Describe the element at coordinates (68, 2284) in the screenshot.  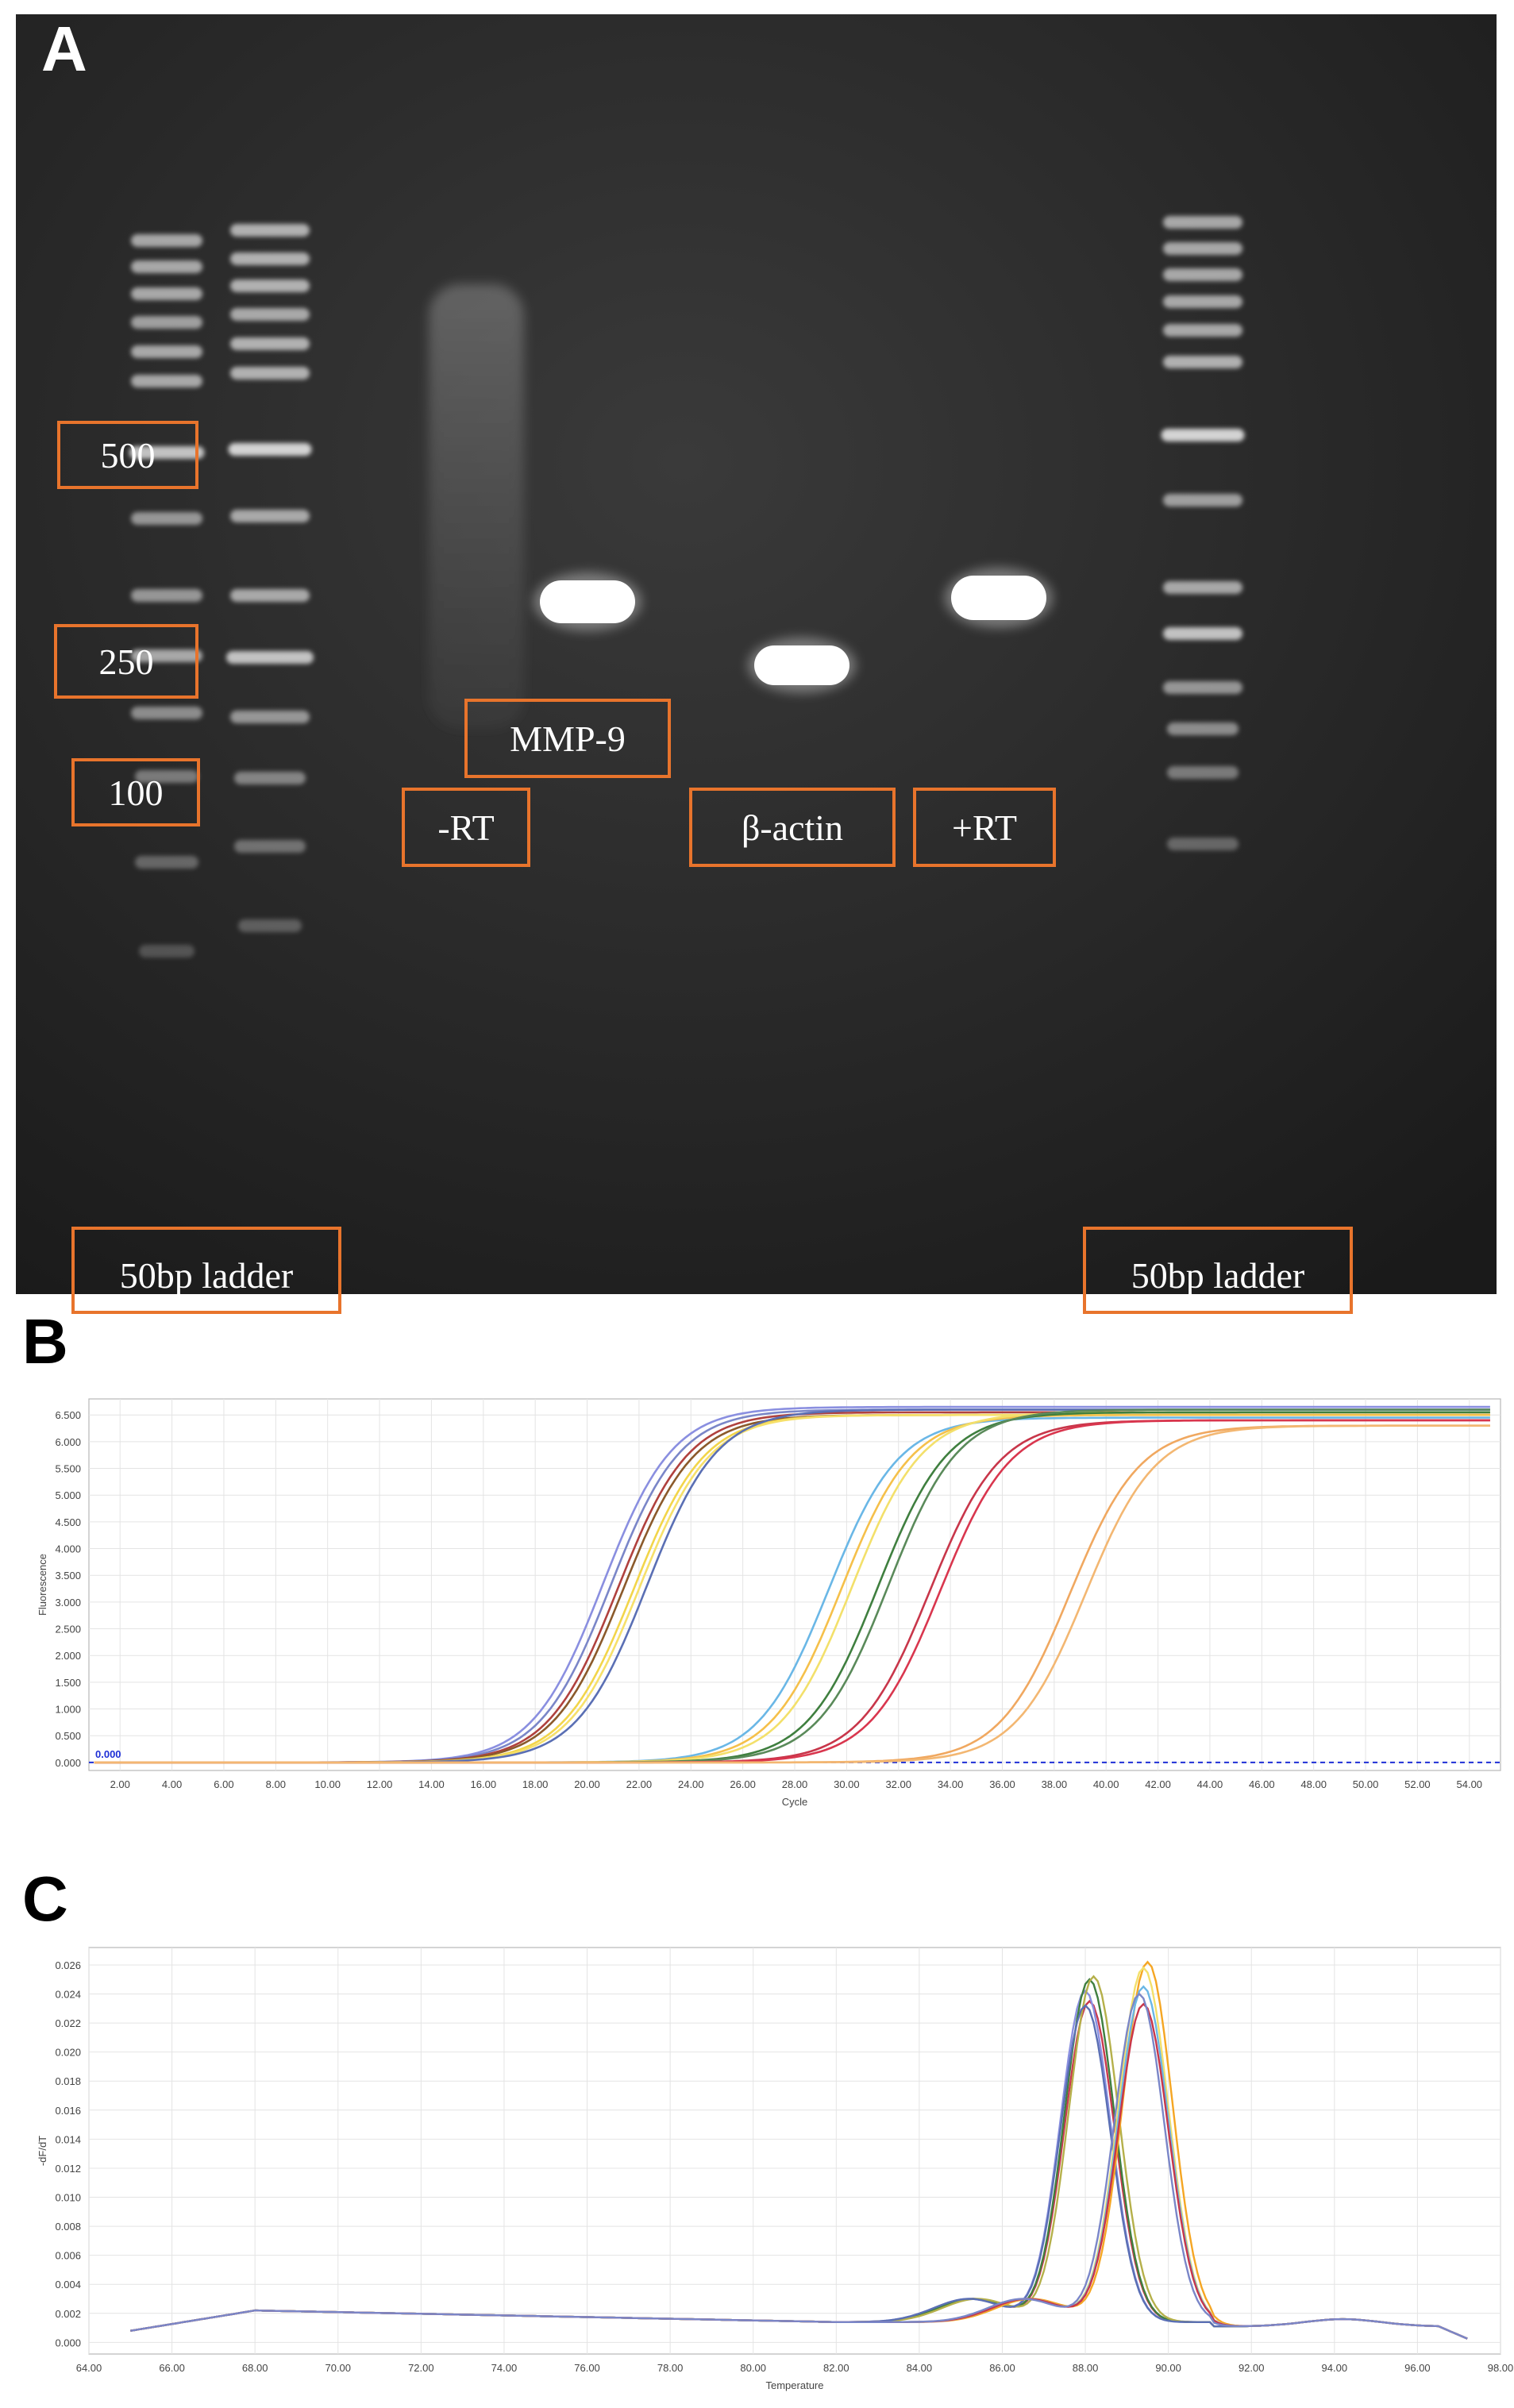
I see `melt-y-tick-label: 0.004` at that location.